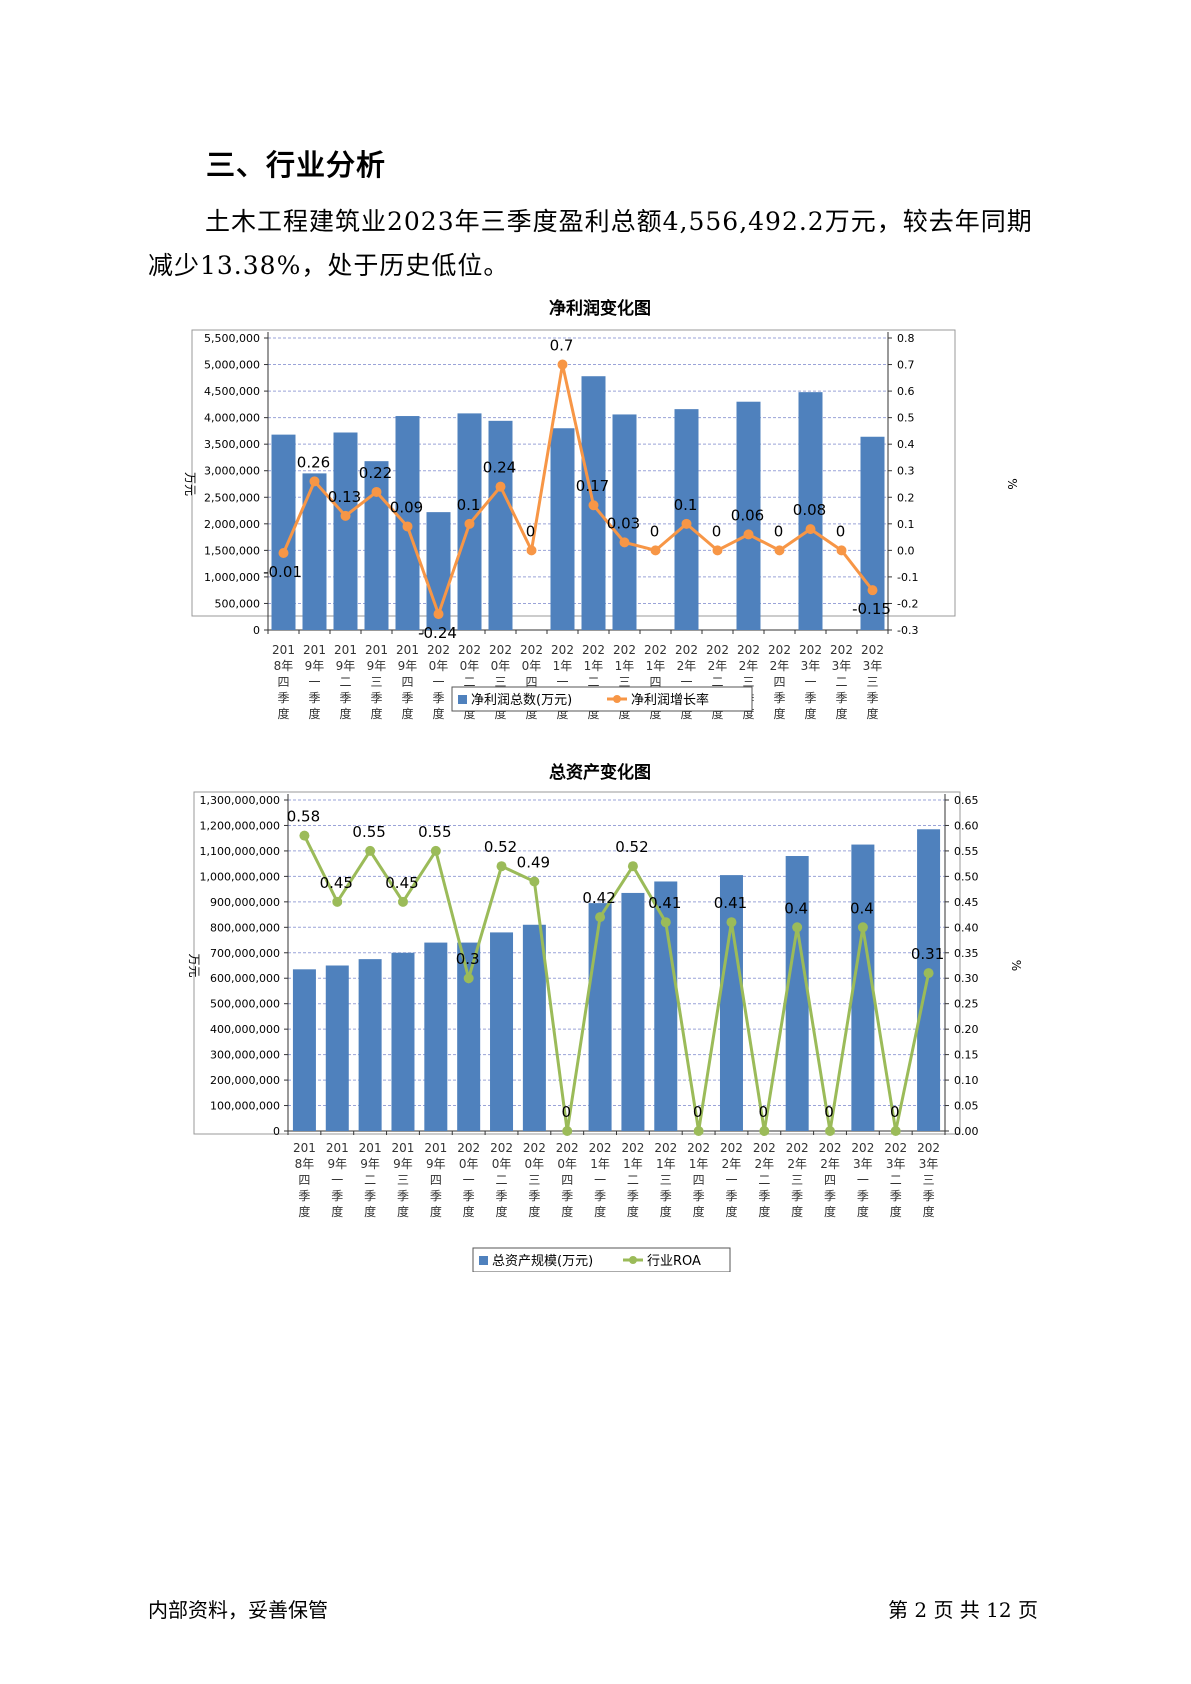 This screenshot has width=1191, height=1684. What do you see at coordinates (232, 444) in the screenshot?
I see `left-axis-tick-label: 3,500,000` at bounding box center [232, 444].